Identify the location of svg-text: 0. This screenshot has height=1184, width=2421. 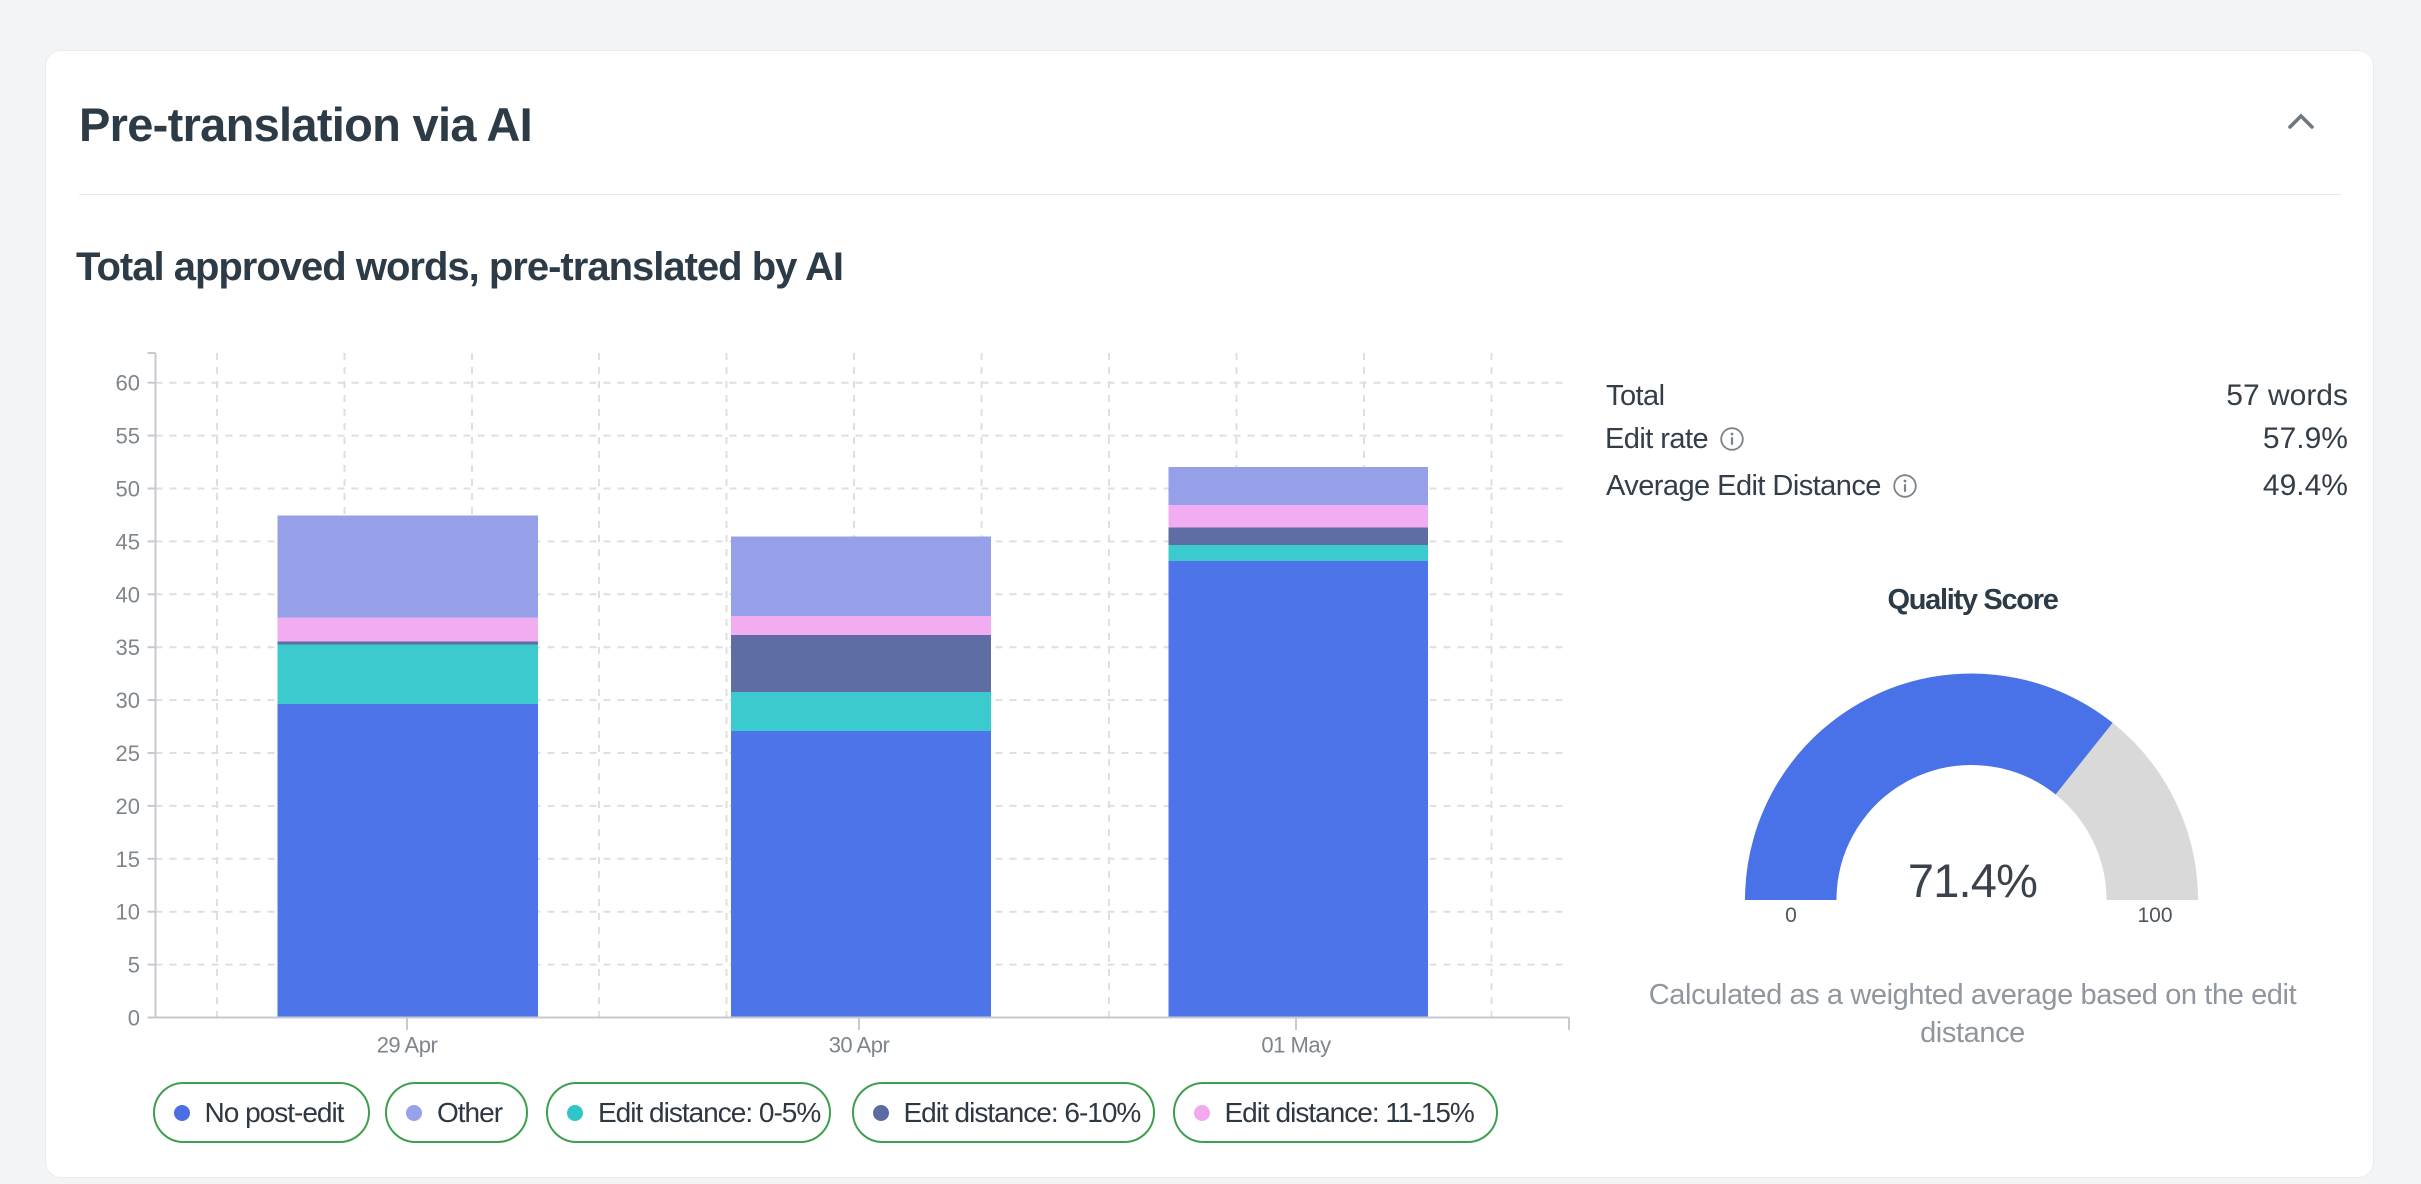
(134, 1018).